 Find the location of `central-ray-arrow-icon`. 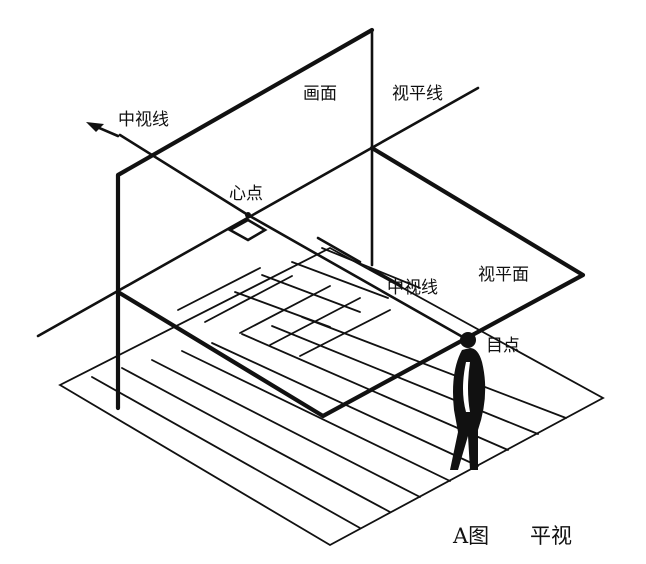

central-ray-arrow-icon is located at coordinates (95, 127).